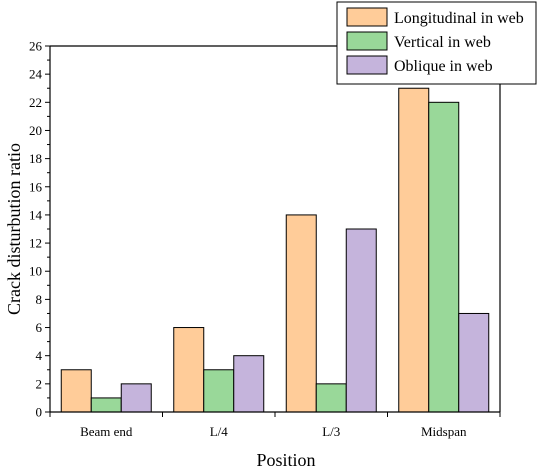  Describe the element at coordinates (39, 355) in the screenshot. I see `y-tick-label: 4` at that location.